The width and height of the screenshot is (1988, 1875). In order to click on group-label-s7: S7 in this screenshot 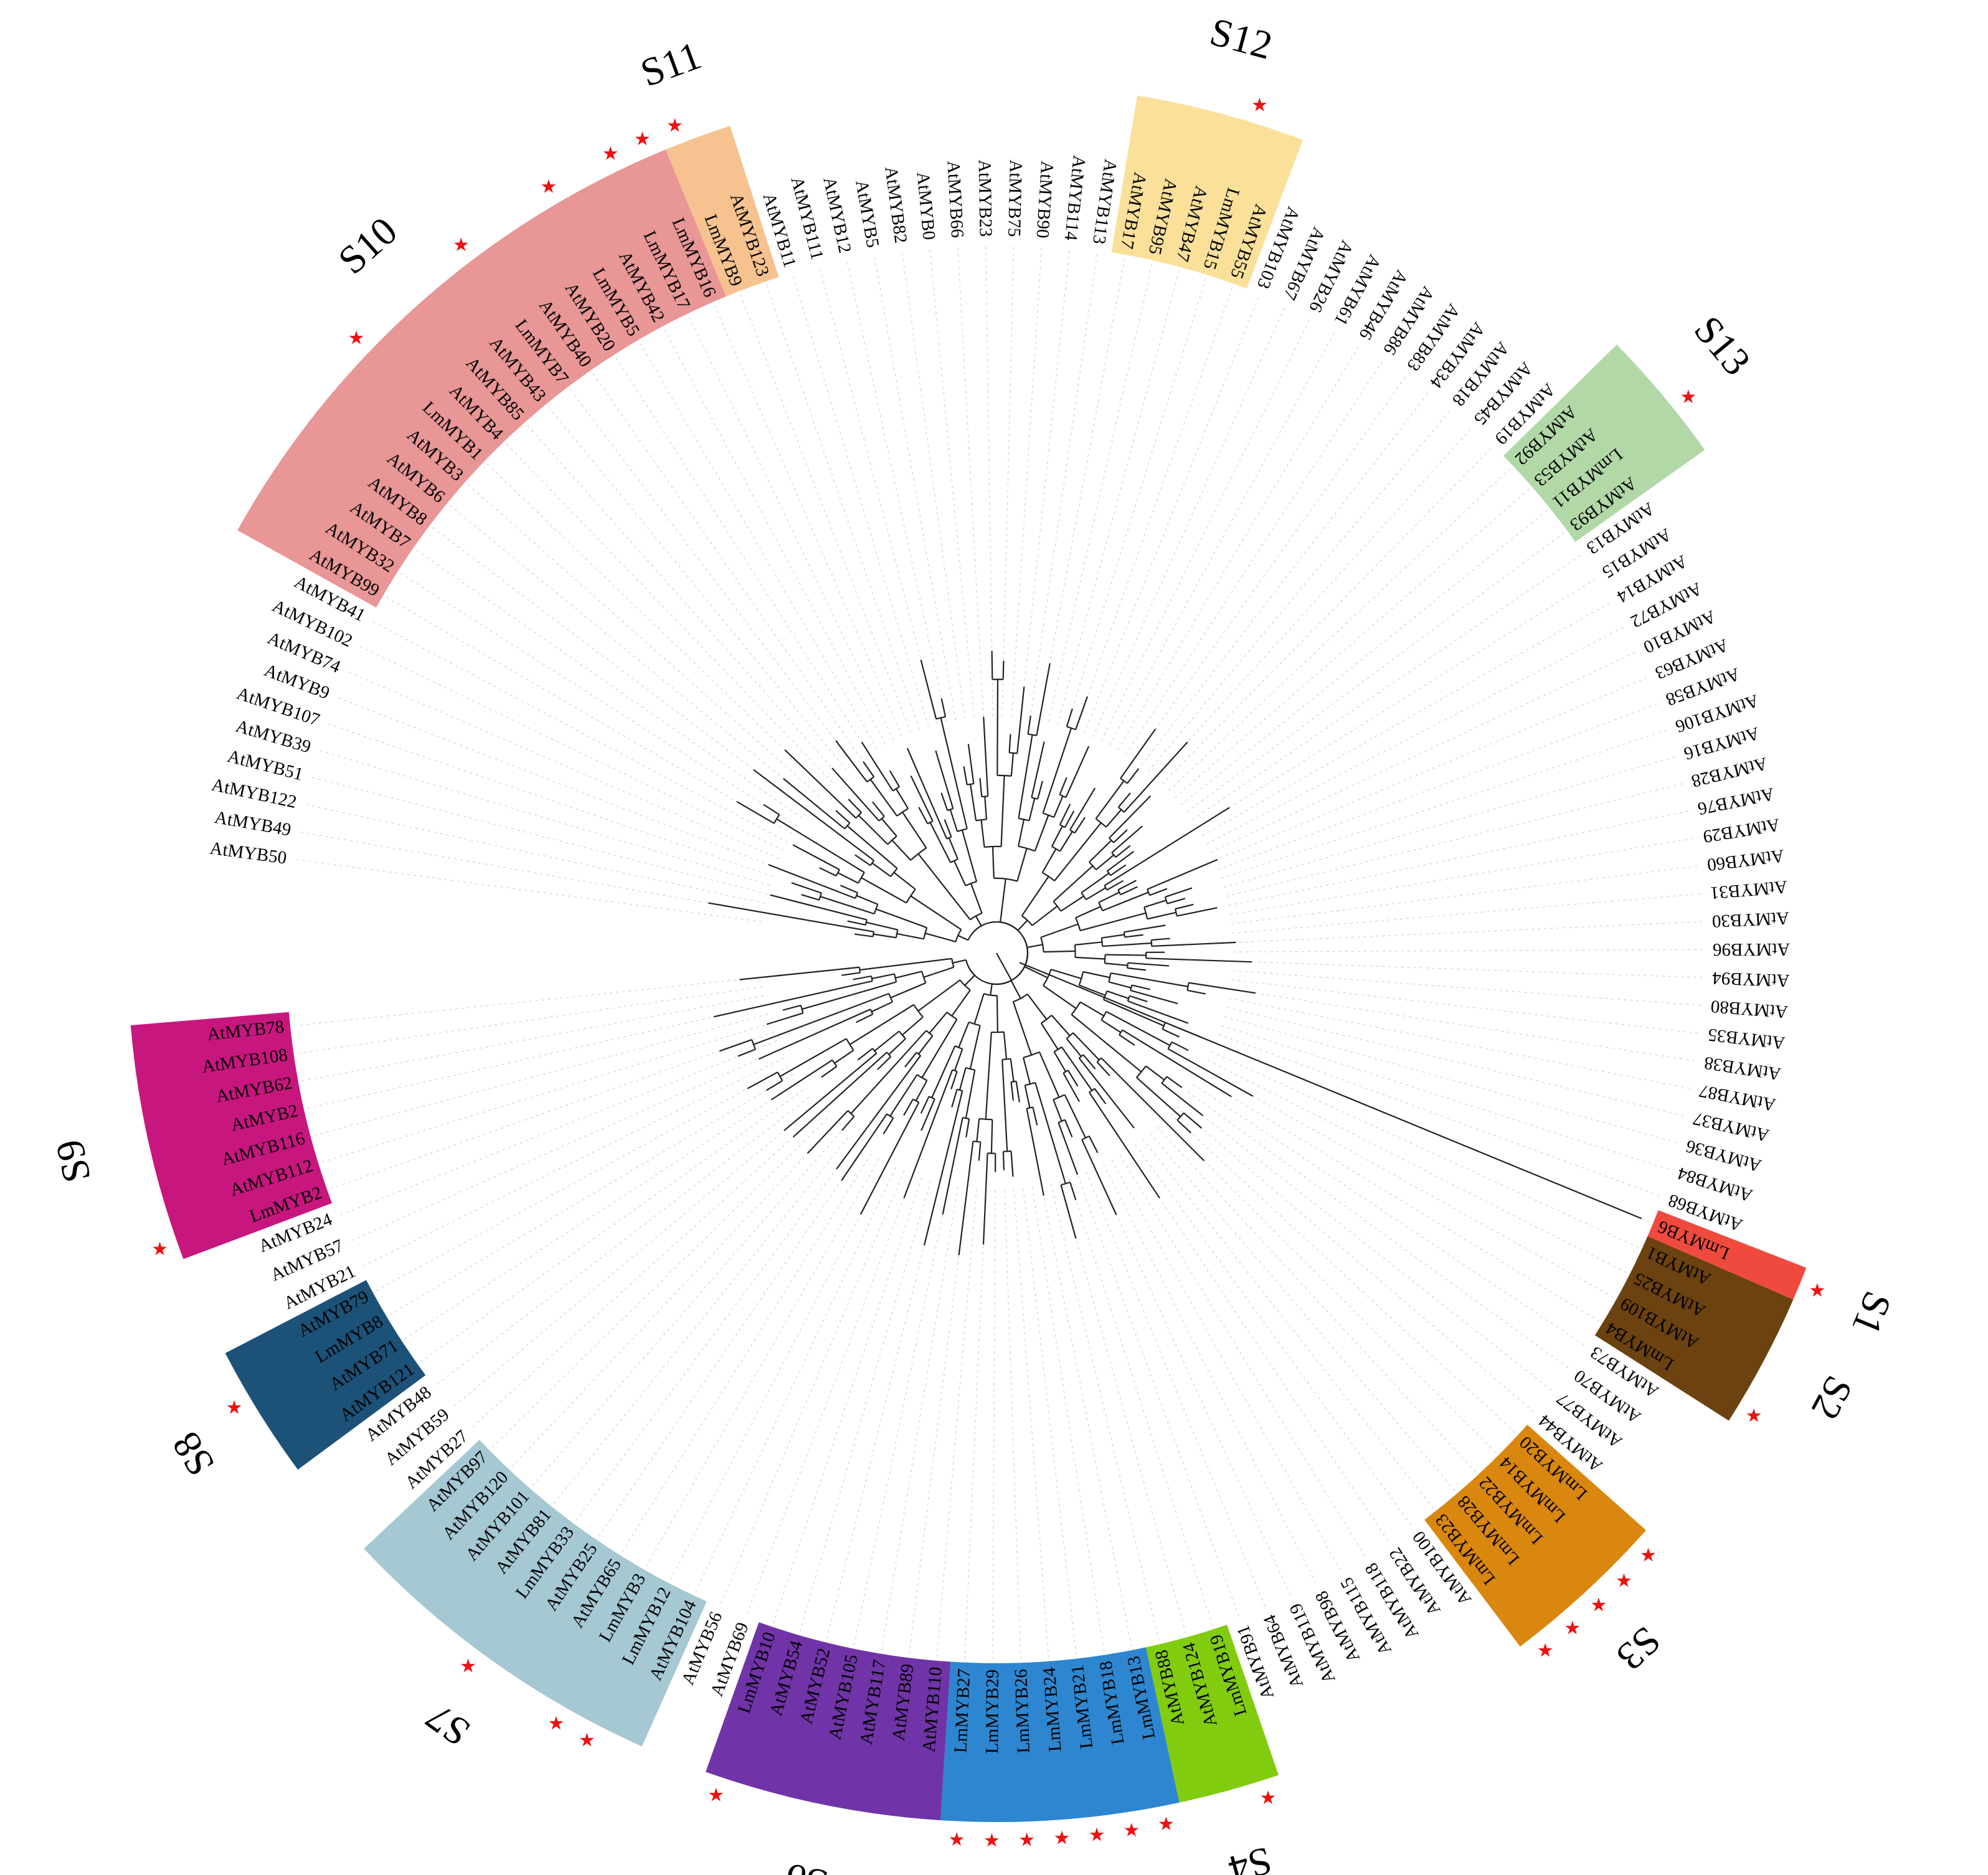, I will do `click(448, 1724)`.